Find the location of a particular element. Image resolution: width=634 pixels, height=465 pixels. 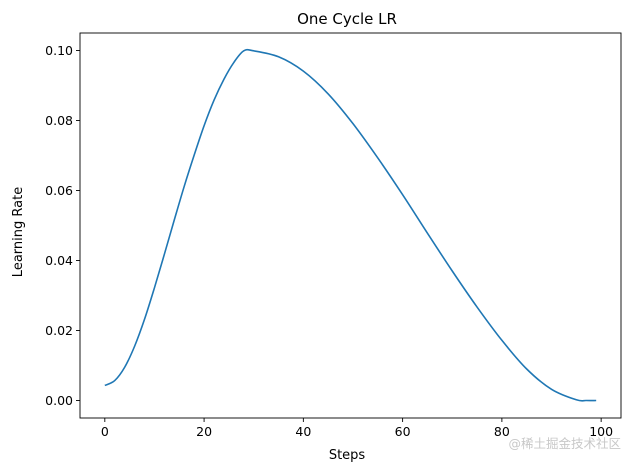

watermark: @稀土掘金技术社区 is located at coordinates (564, 443).